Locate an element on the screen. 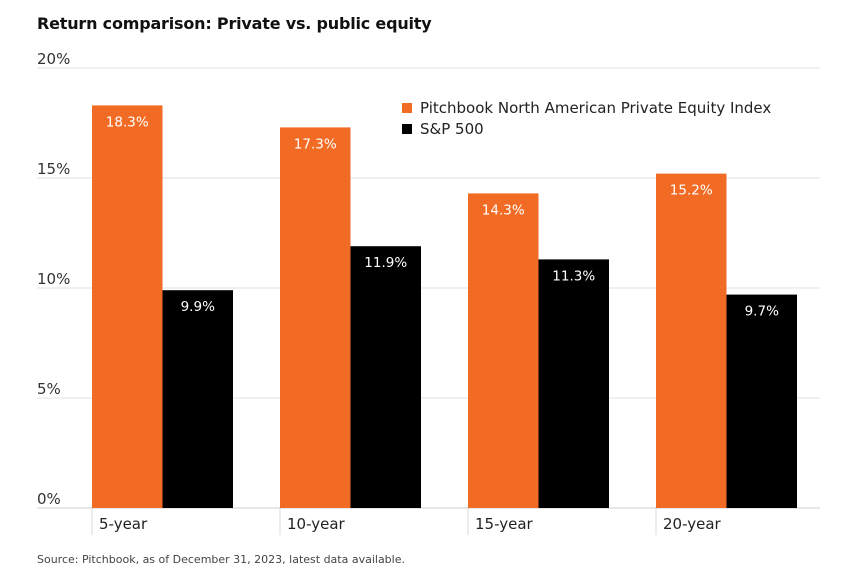  data-label: 11.9% is located at coordinates (385, 263).